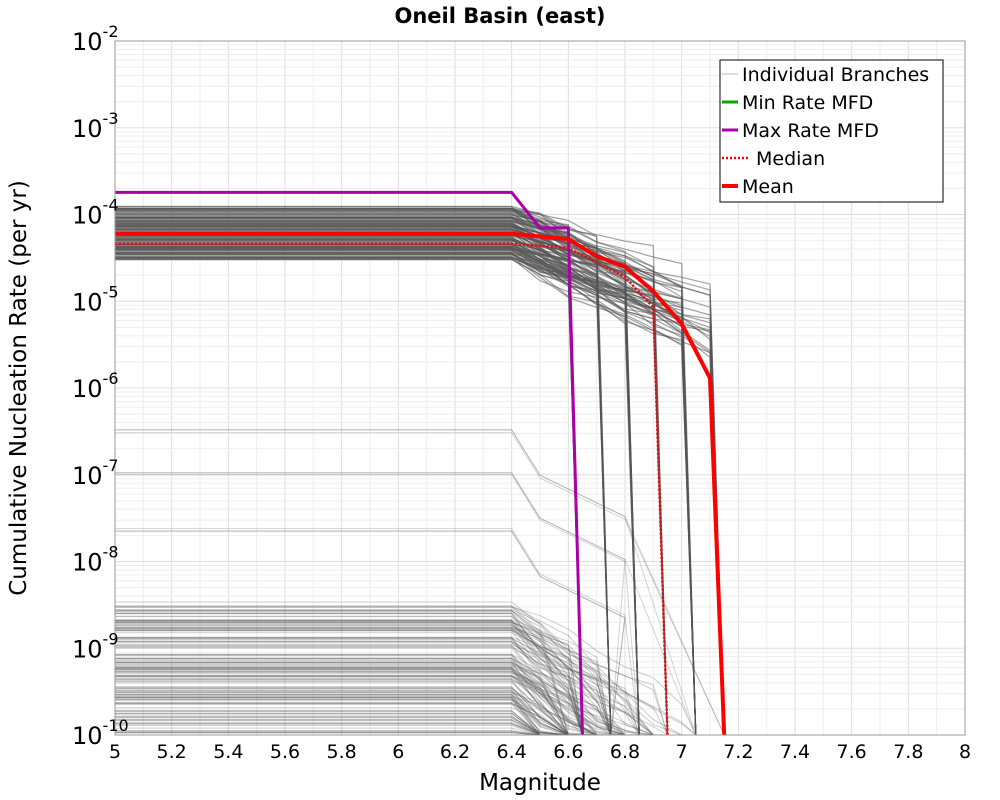  I want to click on y-tick-label: 10⁻⁴, so click(95, 213).